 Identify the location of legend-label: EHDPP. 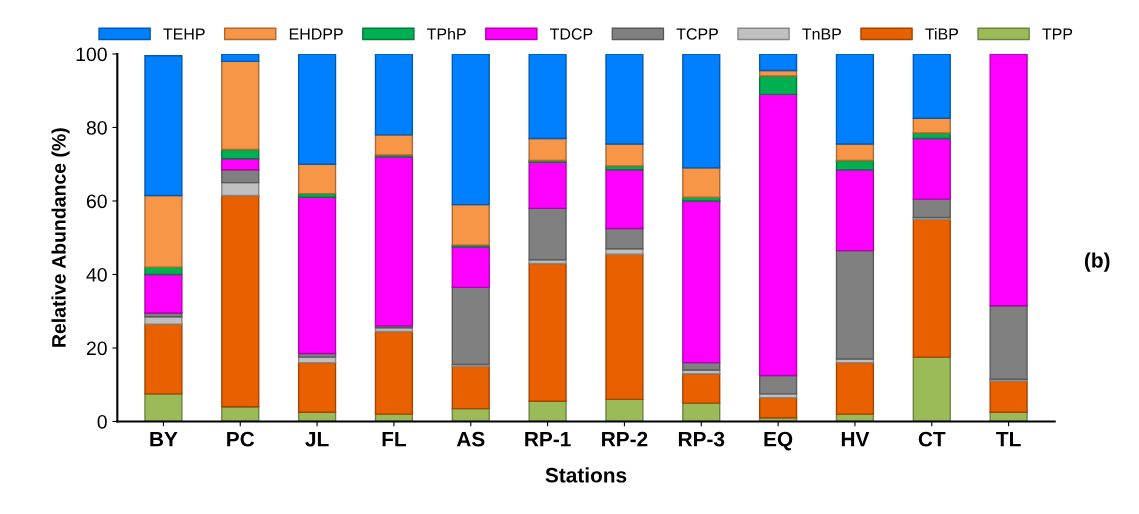
(316, 34).